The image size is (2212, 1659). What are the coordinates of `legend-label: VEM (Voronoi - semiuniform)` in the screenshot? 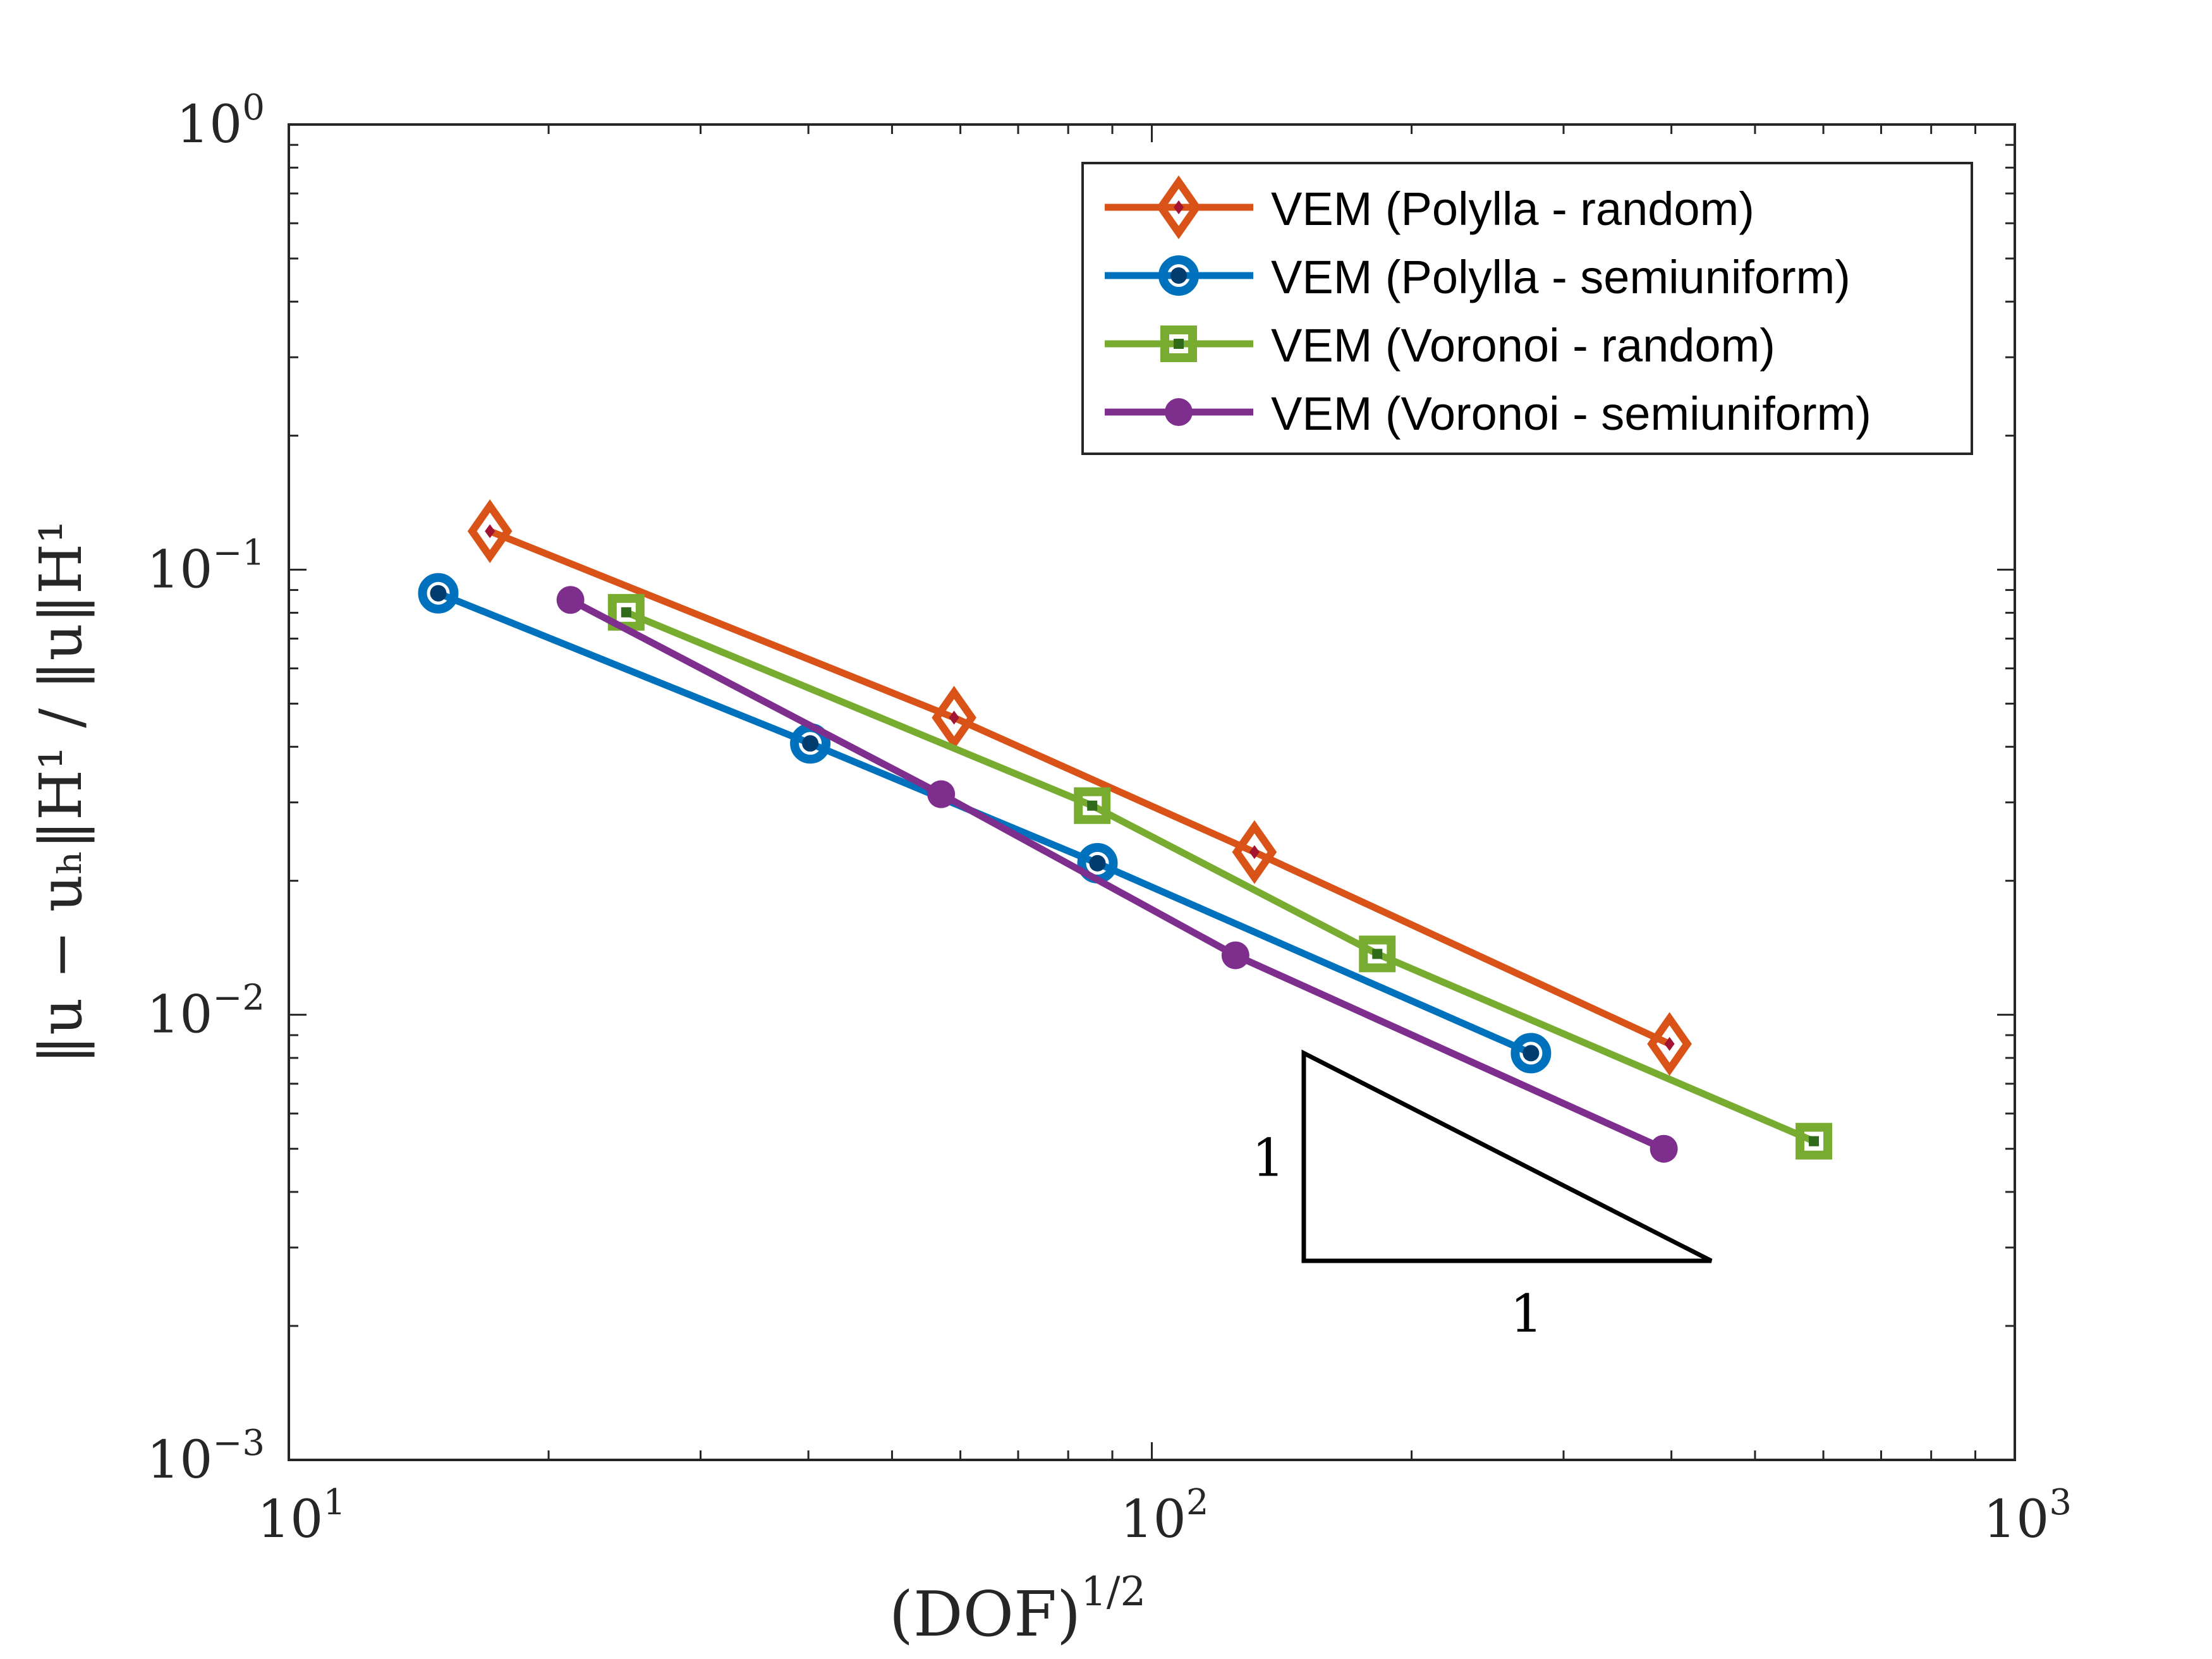 It's located at (1571, 413).